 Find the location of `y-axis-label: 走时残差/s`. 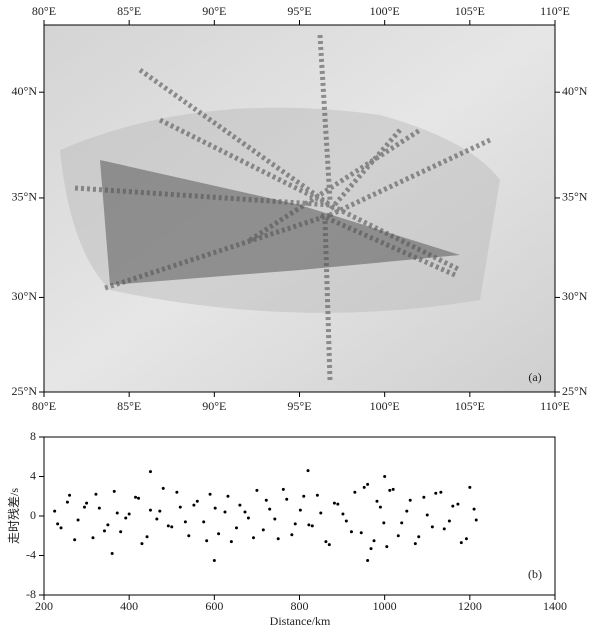

y-axis-label: 走时残差/s is located at coordinates (14, 516).